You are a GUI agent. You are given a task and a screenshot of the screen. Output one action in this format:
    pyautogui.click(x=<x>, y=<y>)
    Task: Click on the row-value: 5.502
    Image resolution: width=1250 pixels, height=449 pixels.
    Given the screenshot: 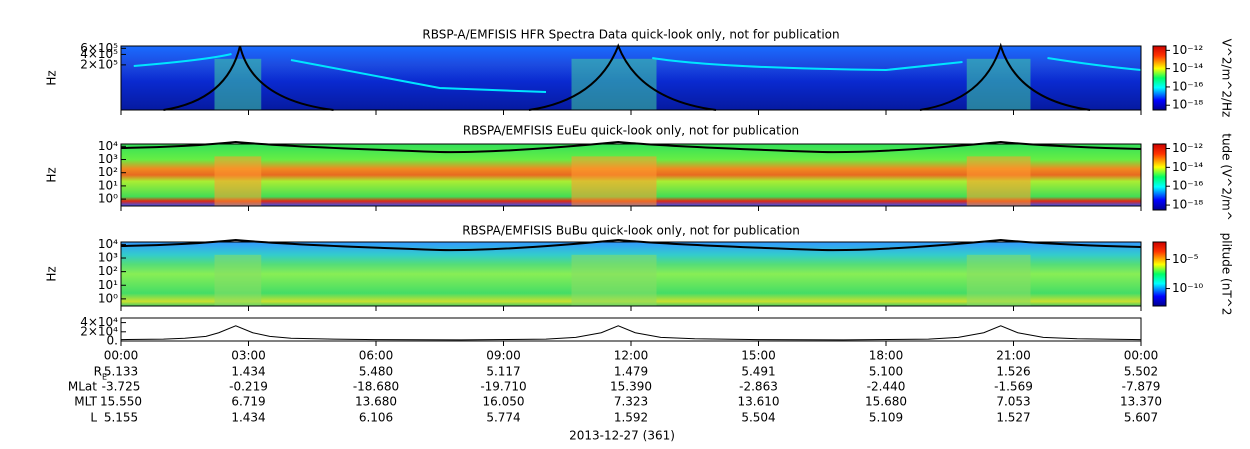 What is the action you would take?
    pyautogui.click(x=1141, y=372)
    